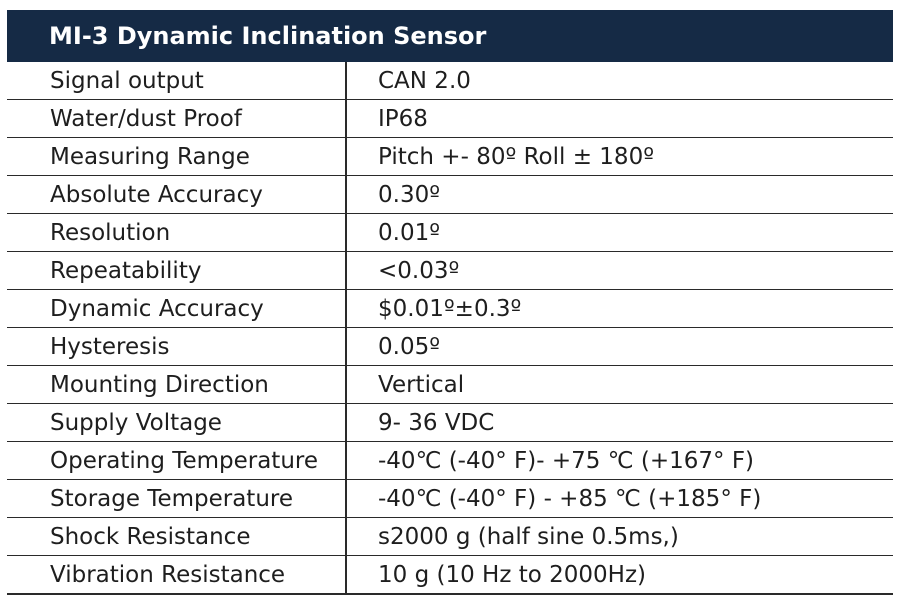  Describe the element at coordinates (177, 156) in the screenshot. I see `spec-label: Measuring Range` at that location.